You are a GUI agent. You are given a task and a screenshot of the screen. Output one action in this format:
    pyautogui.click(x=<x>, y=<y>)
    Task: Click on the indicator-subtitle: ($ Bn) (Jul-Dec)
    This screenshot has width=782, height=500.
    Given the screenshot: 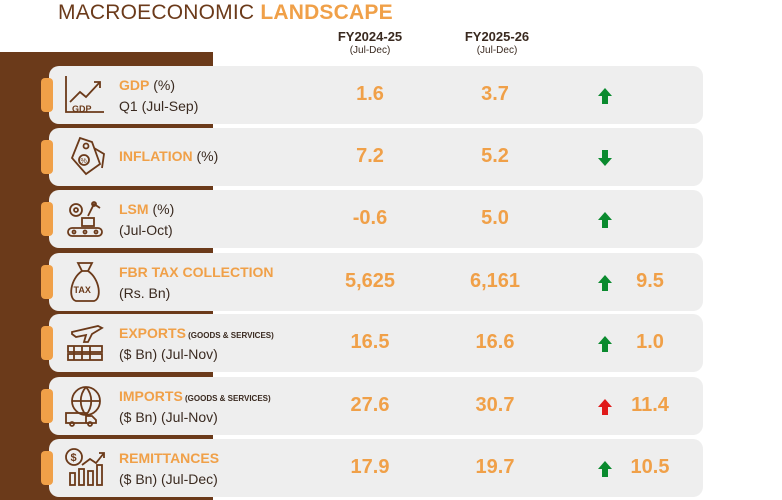 What is the action you would take?
    pyautogui.click(x=168, y=479)
    